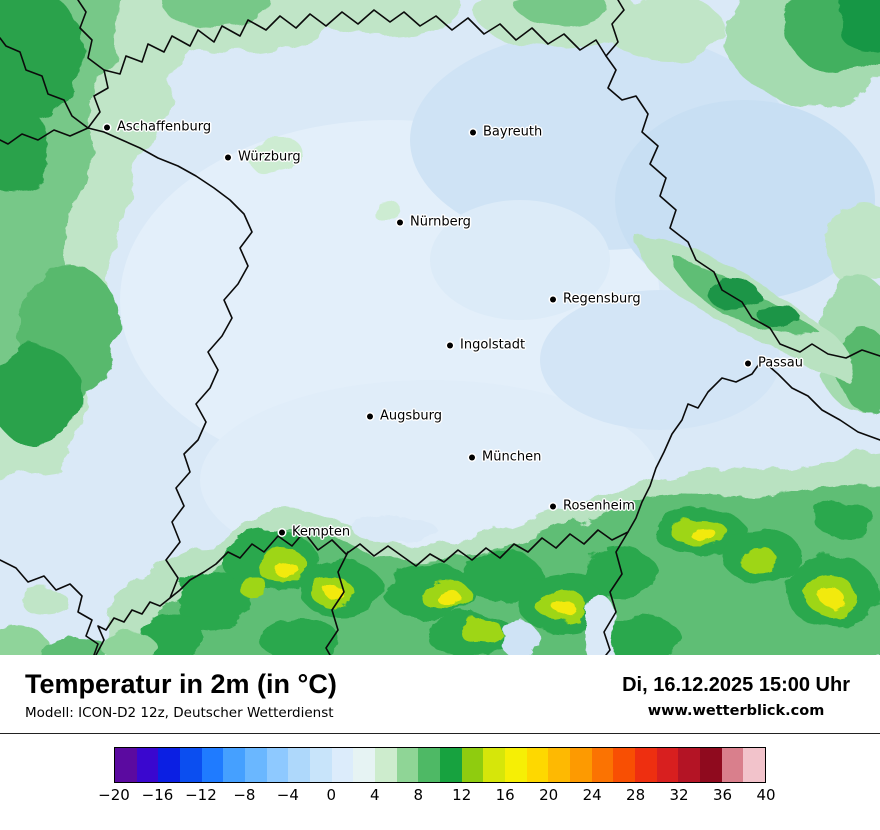 The width and height of the screenshot is (880, 830). Describe the element at coordinates (244, 795) in the screenshot. I see `legend-tick-label: −8` at that location.